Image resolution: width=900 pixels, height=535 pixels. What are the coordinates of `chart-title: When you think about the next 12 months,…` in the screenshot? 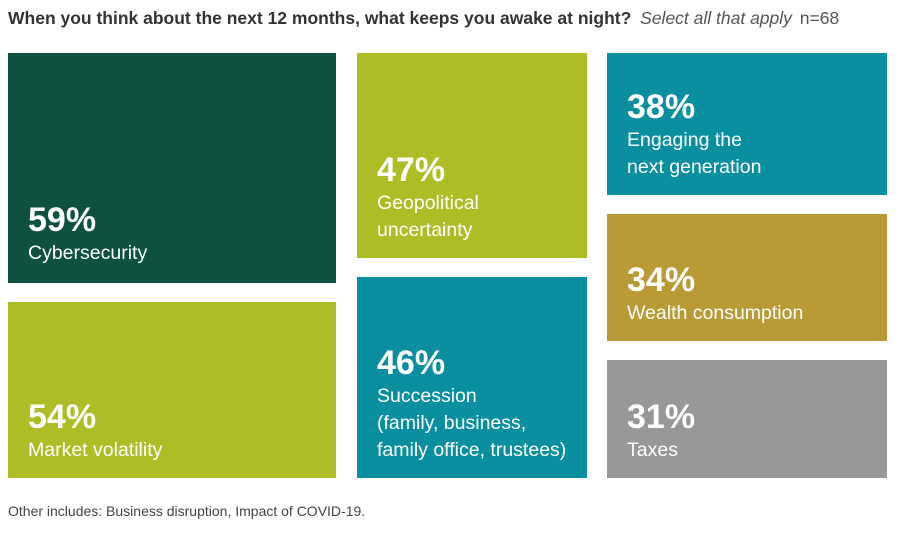 It's located at (423, 18).